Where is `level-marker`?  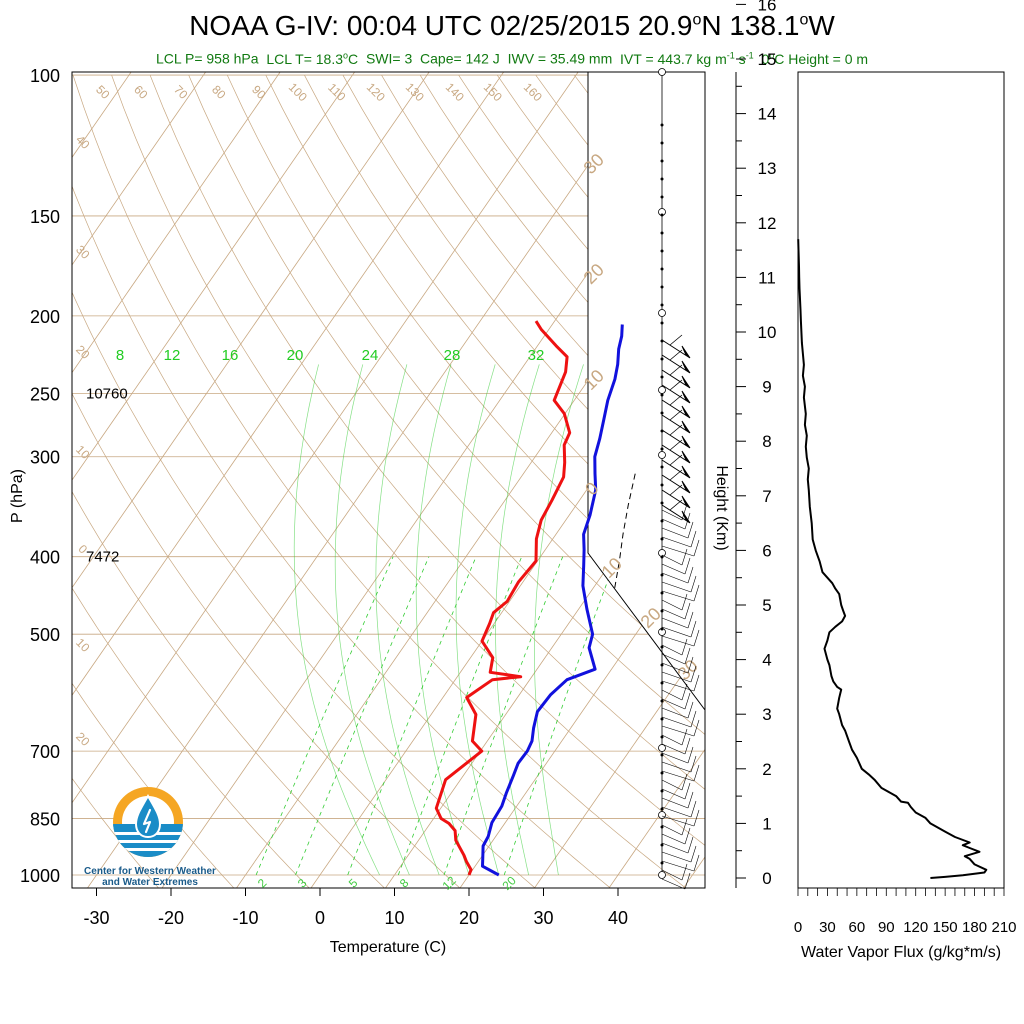
level-marker is located at coordinates (662, 72).